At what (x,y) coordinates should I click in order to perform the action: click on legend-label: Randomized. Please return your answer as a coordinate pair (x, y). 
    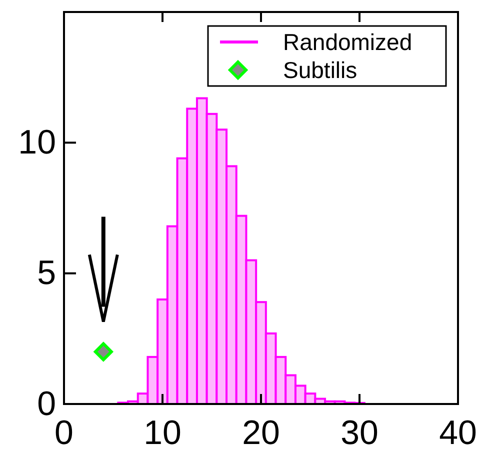
    Looking at the image, I should click on (347, 42).